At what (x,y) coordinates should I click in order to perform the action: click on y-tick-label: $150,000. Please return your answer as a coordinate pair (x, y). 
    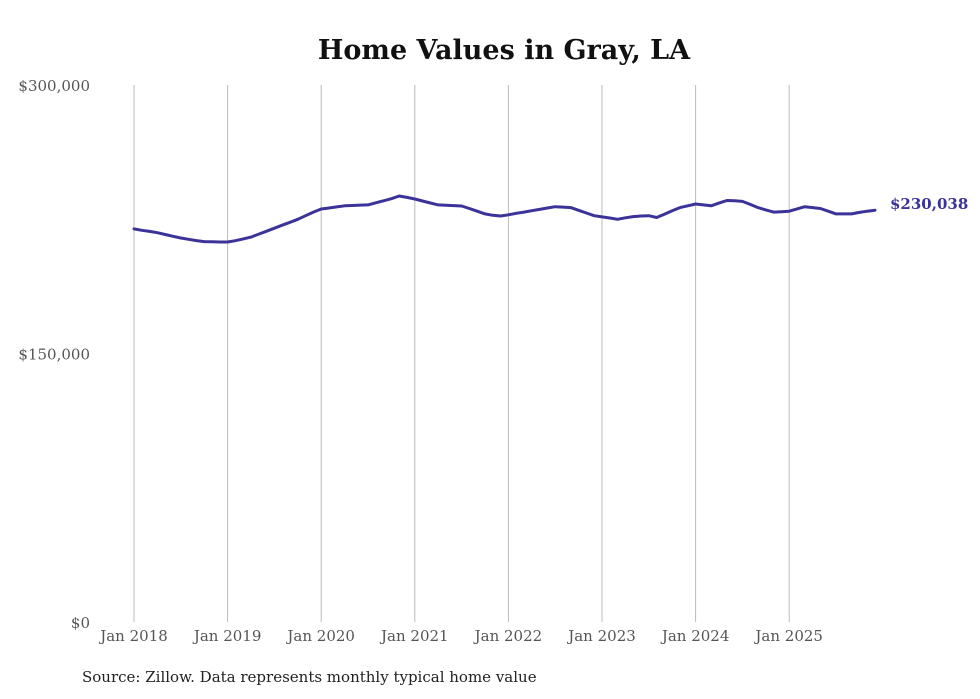
    Looking at the image, I should click on (54, 355).